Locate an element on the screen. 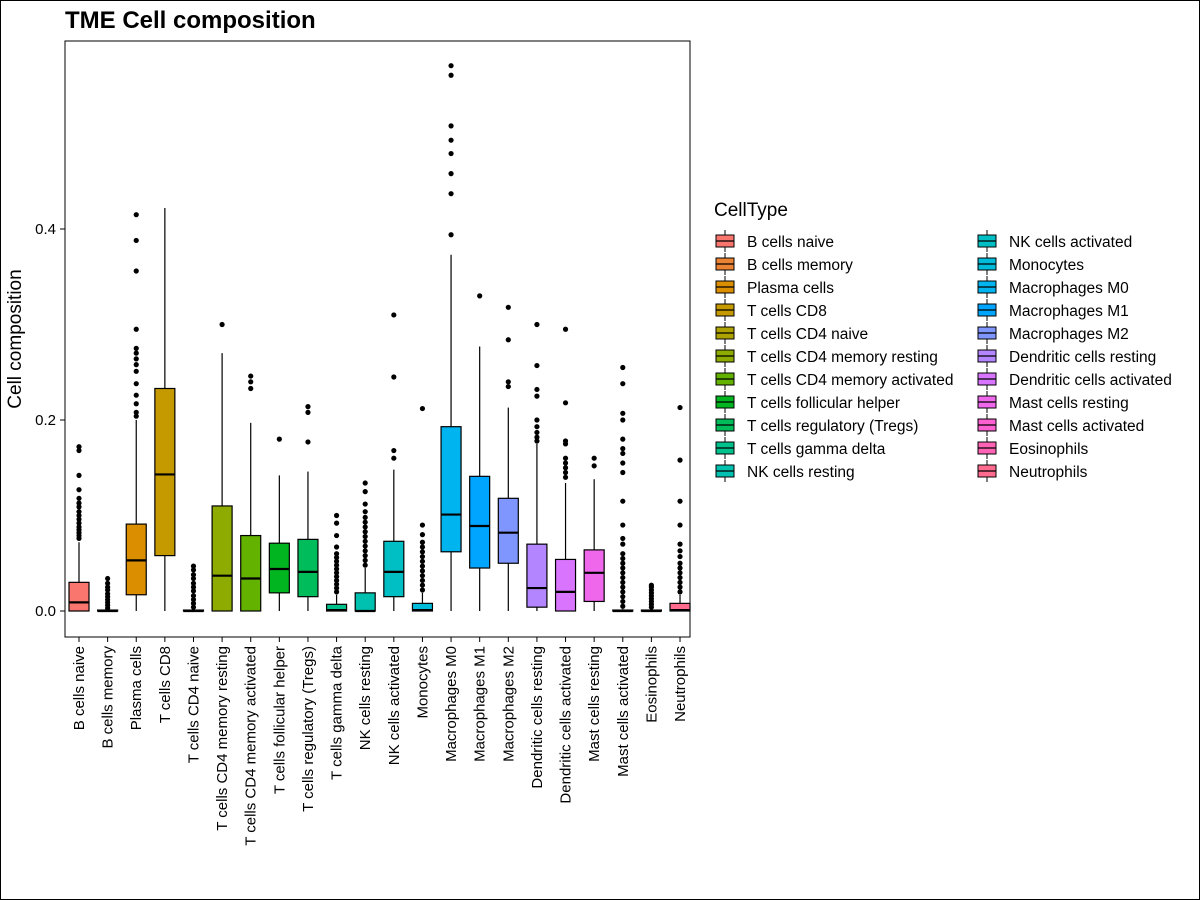  box-dendritic-cells-activated is located at coordinates (565, 469).